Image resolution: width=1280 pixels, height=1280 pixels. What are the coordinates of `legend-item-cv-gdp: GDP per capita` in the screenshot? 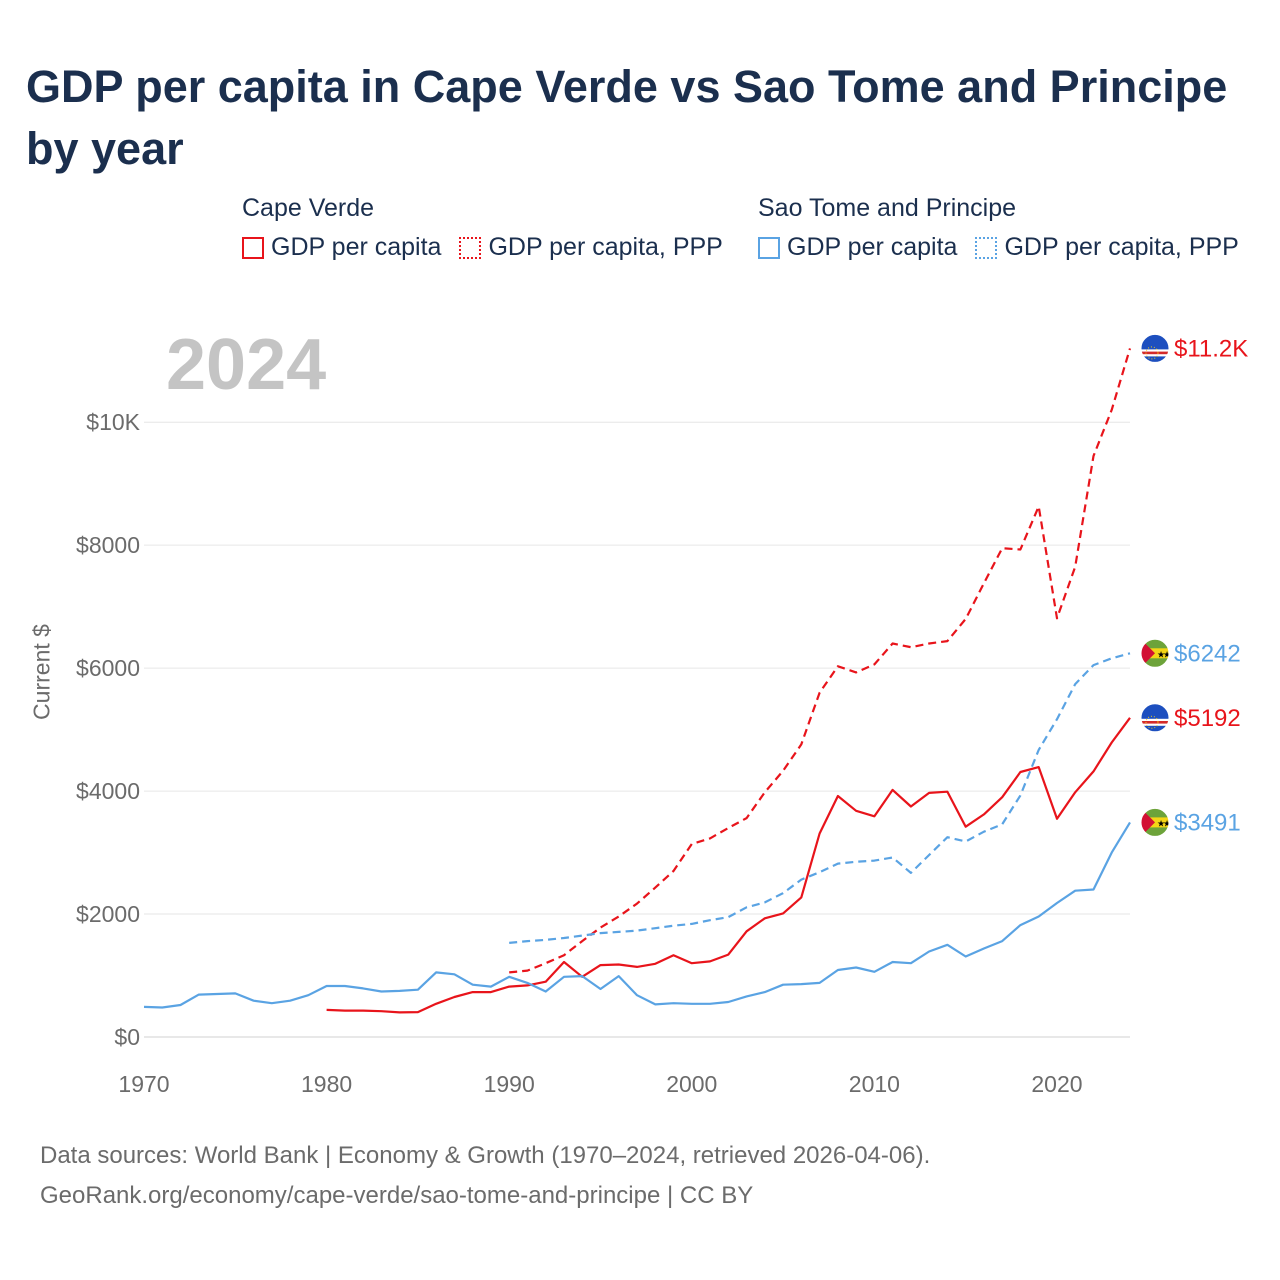 It's located at (341, 247).